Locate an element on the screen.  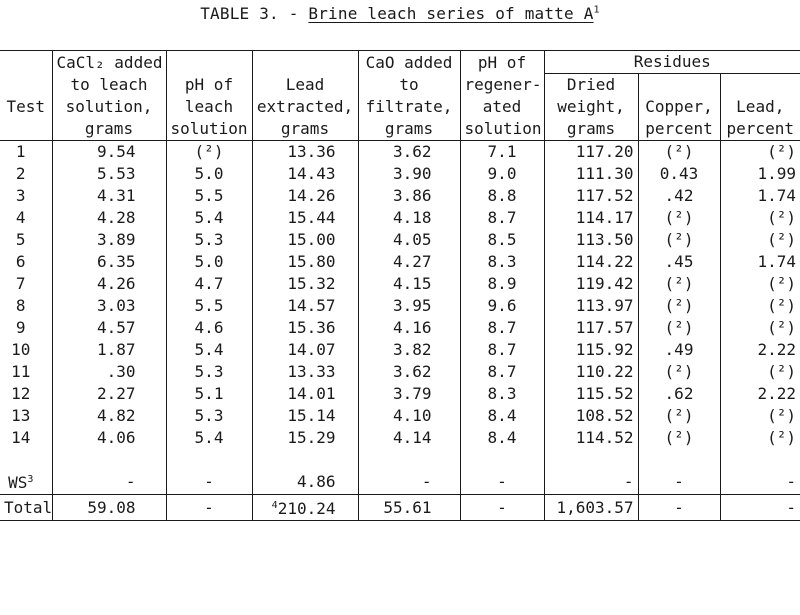
cell-dried-weight: 113.50 is located at coordinates (590, 240).